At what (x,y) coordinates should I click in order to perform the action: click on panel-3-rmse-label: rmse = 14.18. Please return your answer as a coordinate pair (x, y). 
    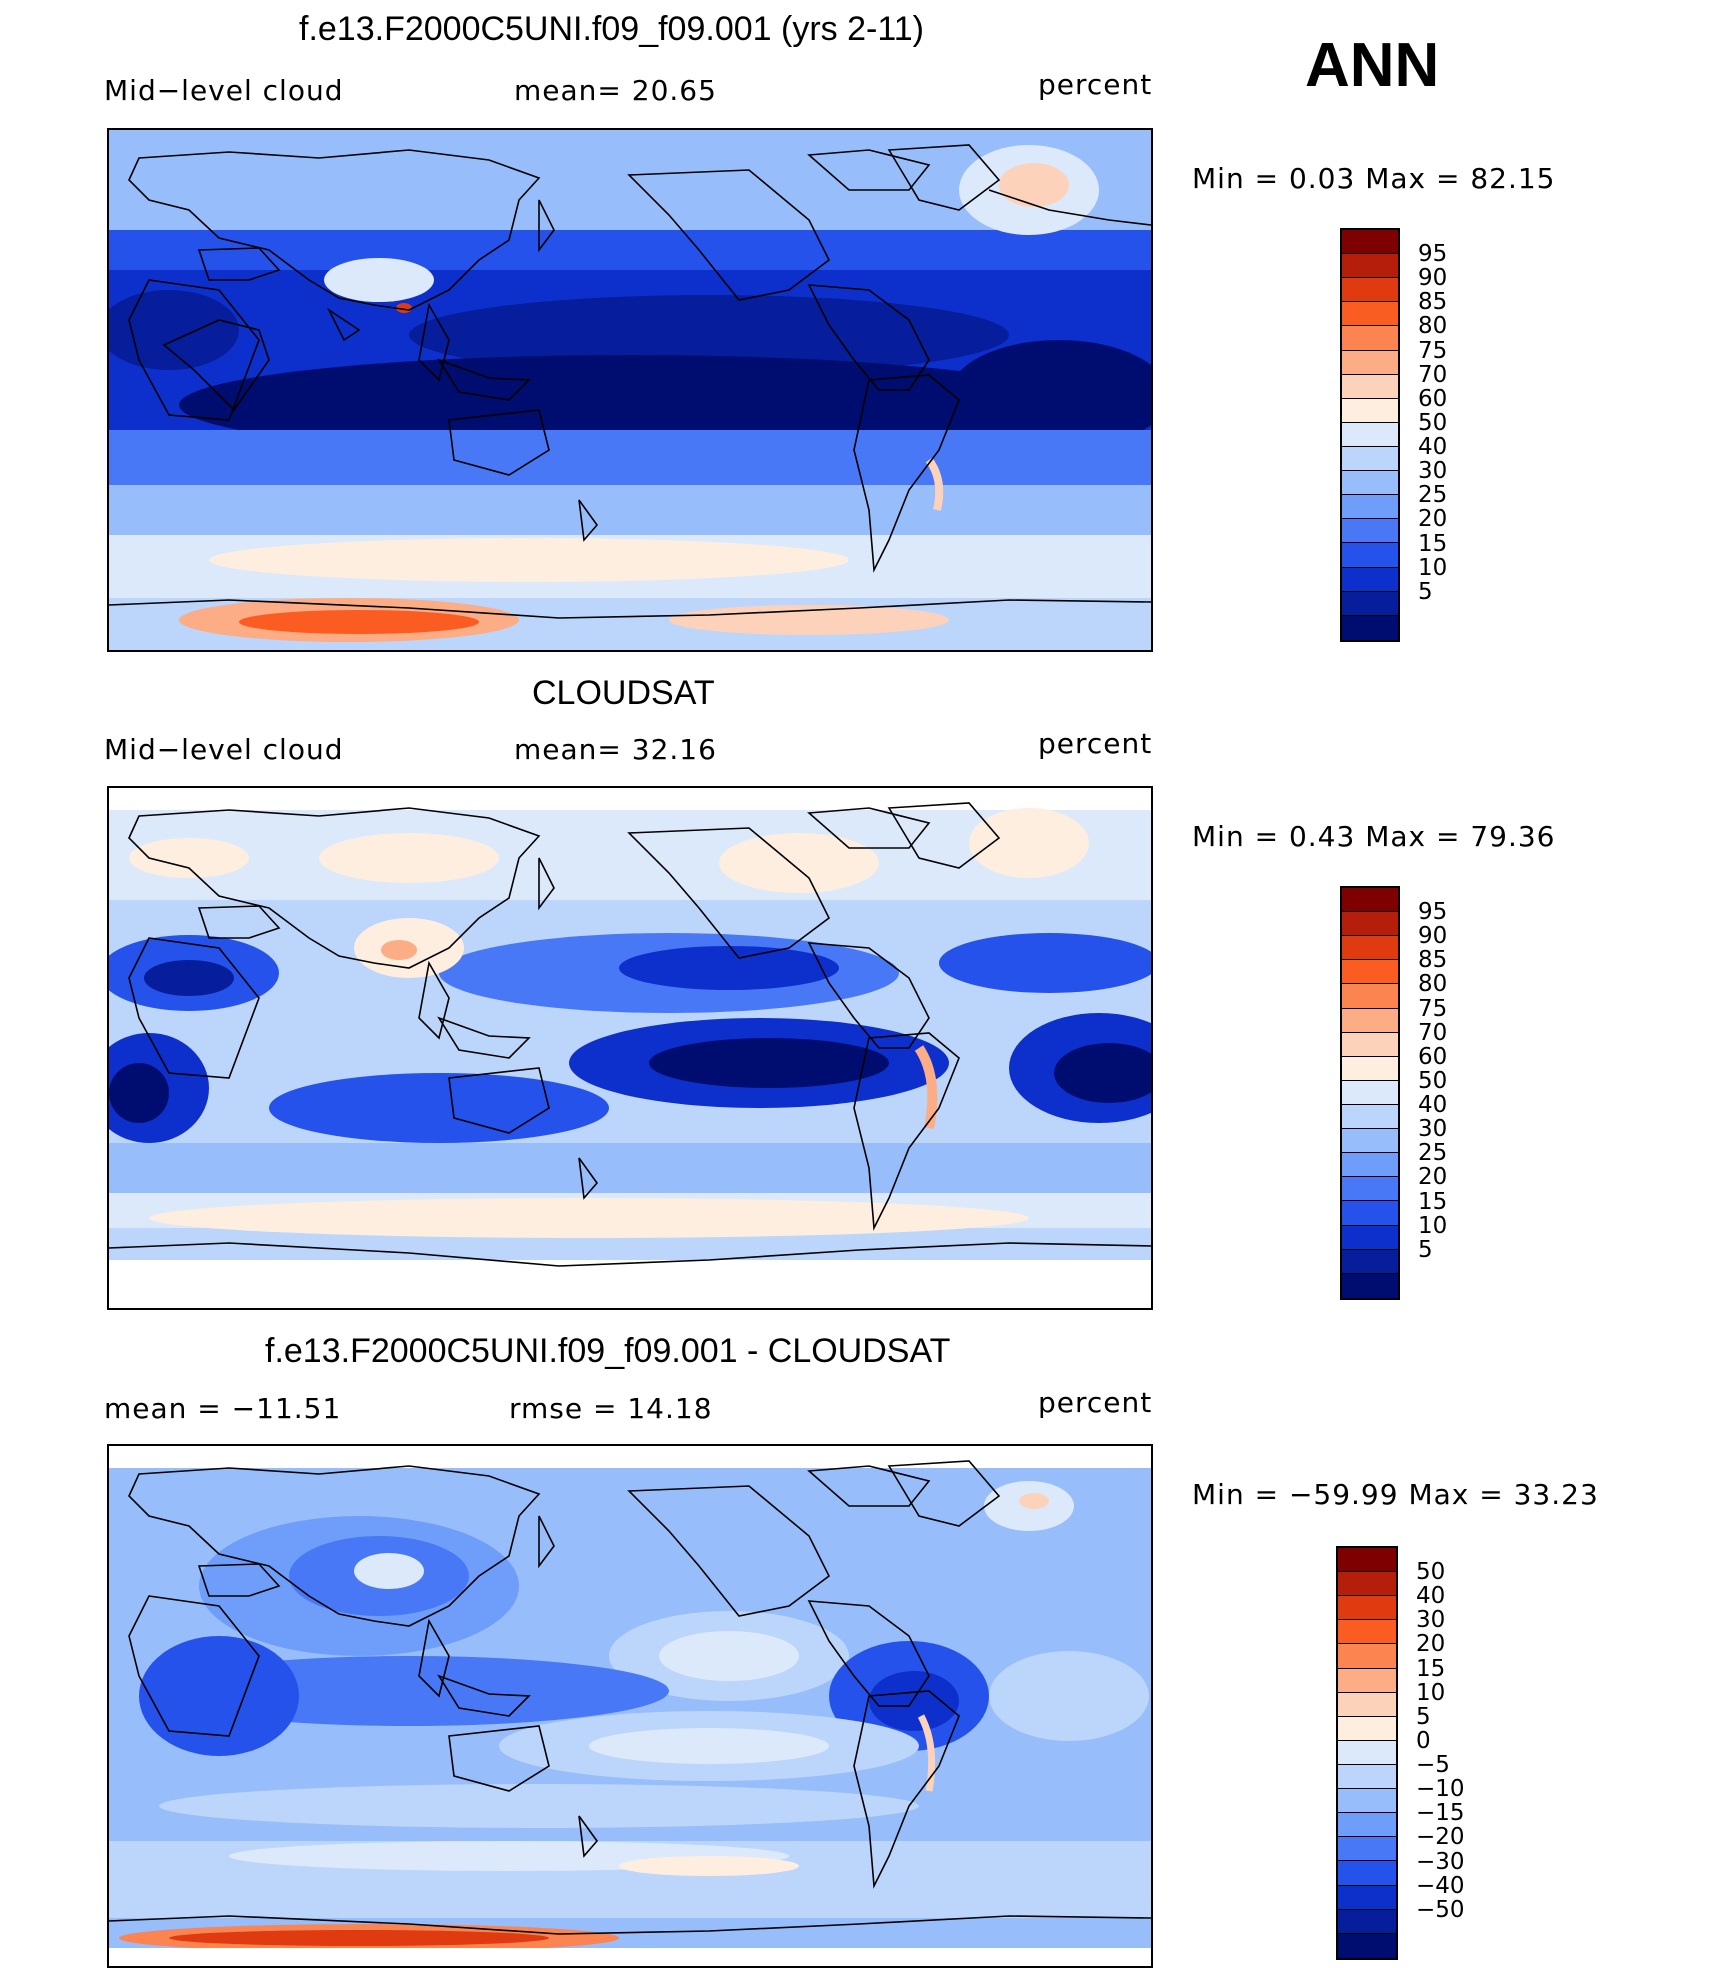
    Looking at the image, I should click on (611, 1408).